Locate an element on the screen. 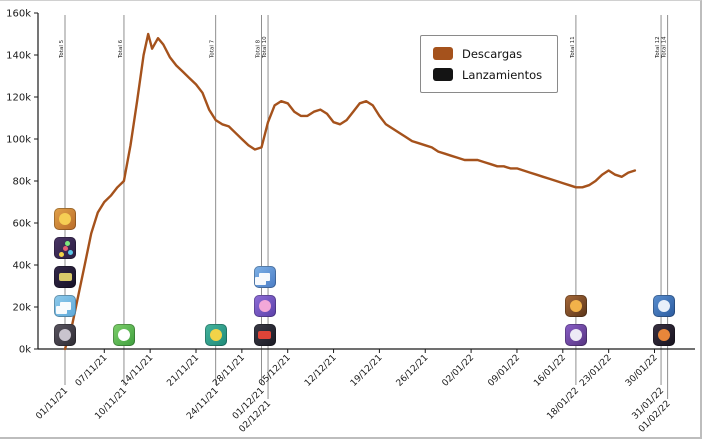 The image size is (702, 439). x-tick-label: 02/01/22 is located at coordinates (459, 371).